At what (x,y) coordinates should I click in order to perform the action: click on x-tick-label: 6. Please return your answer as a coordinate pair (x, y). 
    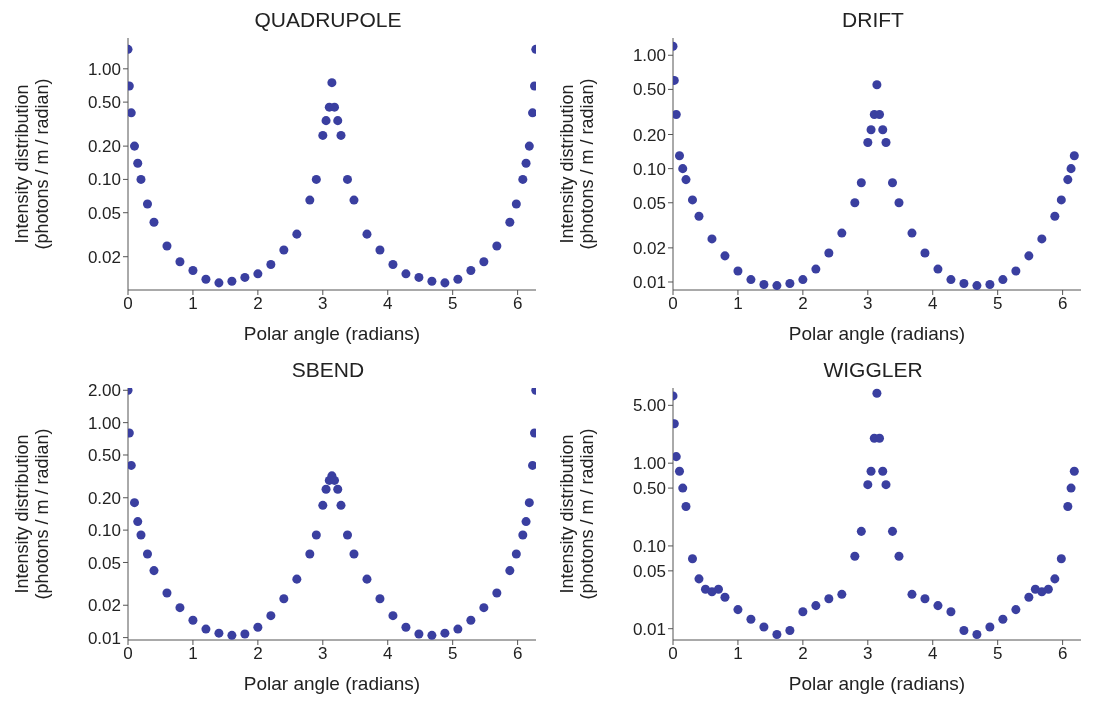
    Looking at the image, I should click on (1062, 654).